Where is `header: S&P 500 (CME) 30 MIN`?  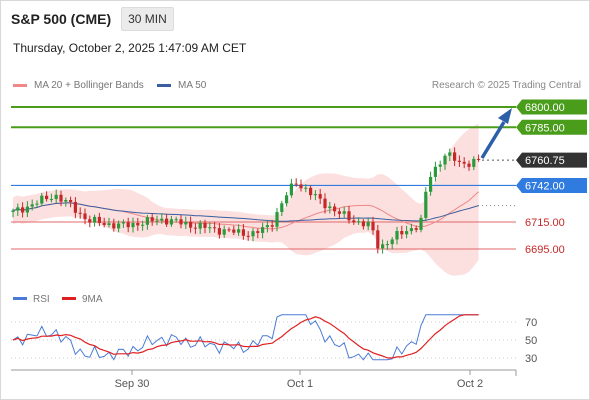 header: S&P 500 (CME) 30 MIN is located at coordinates (87, 19).